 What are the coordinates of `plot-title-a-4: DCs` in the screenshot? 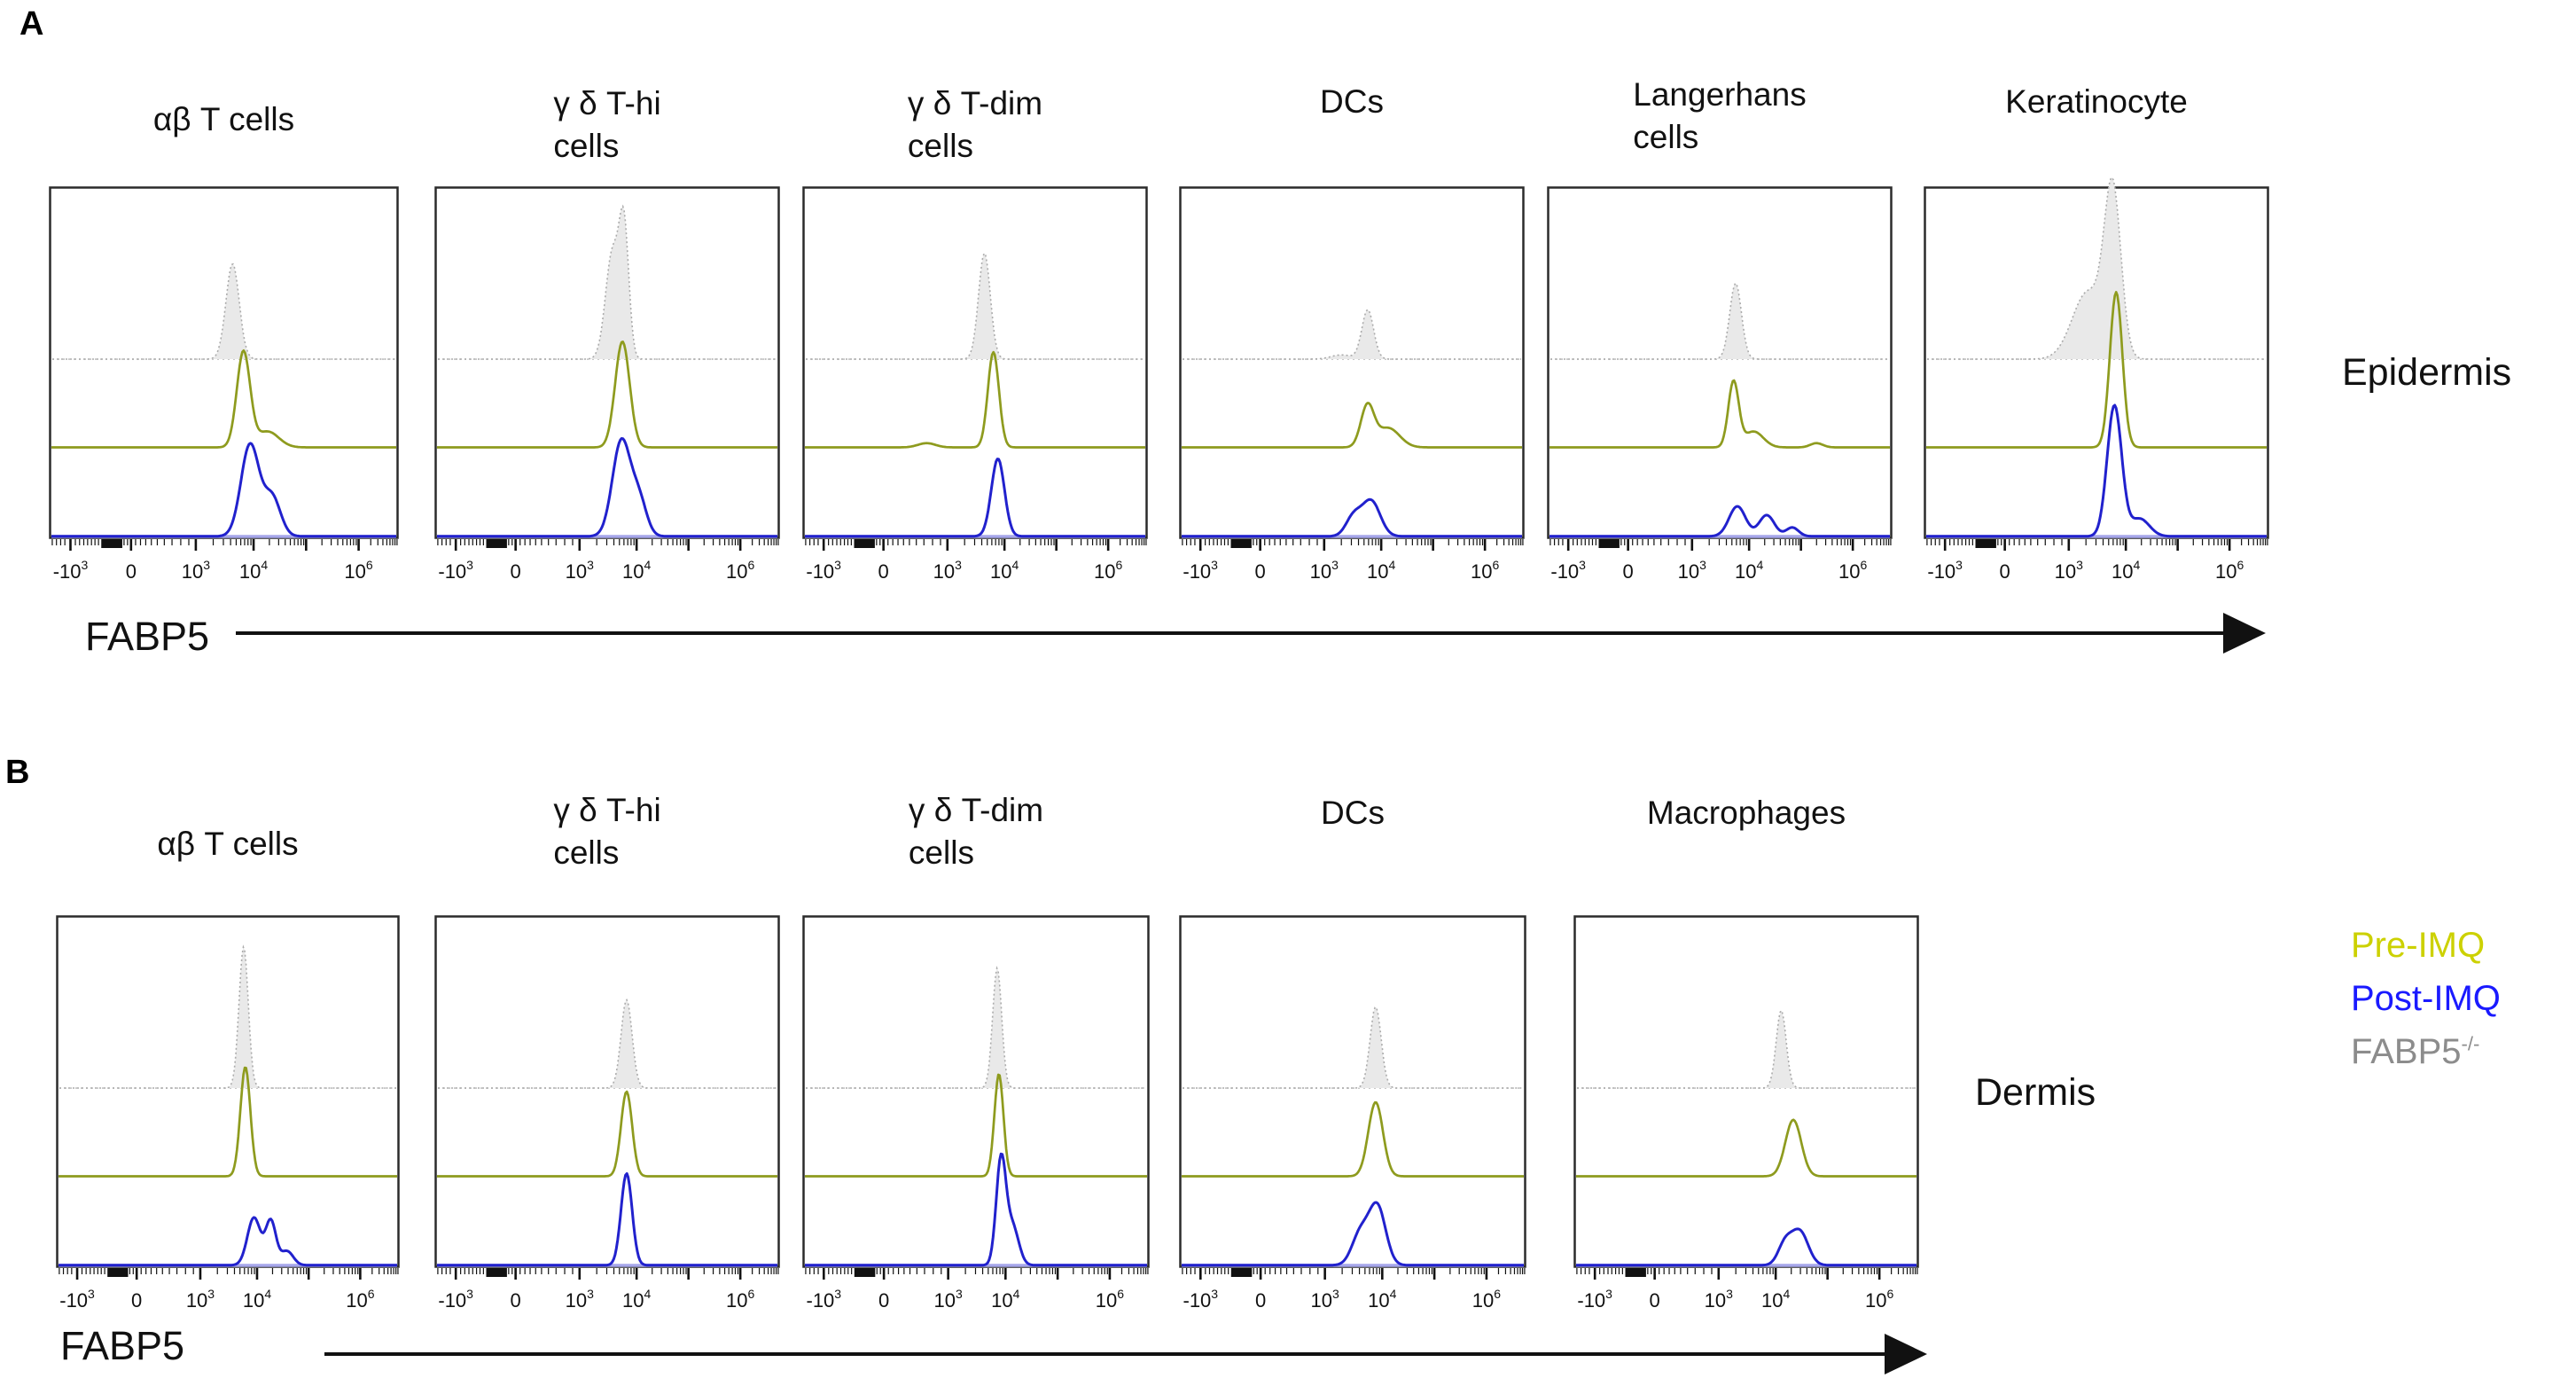 It's located at (1352, 101).